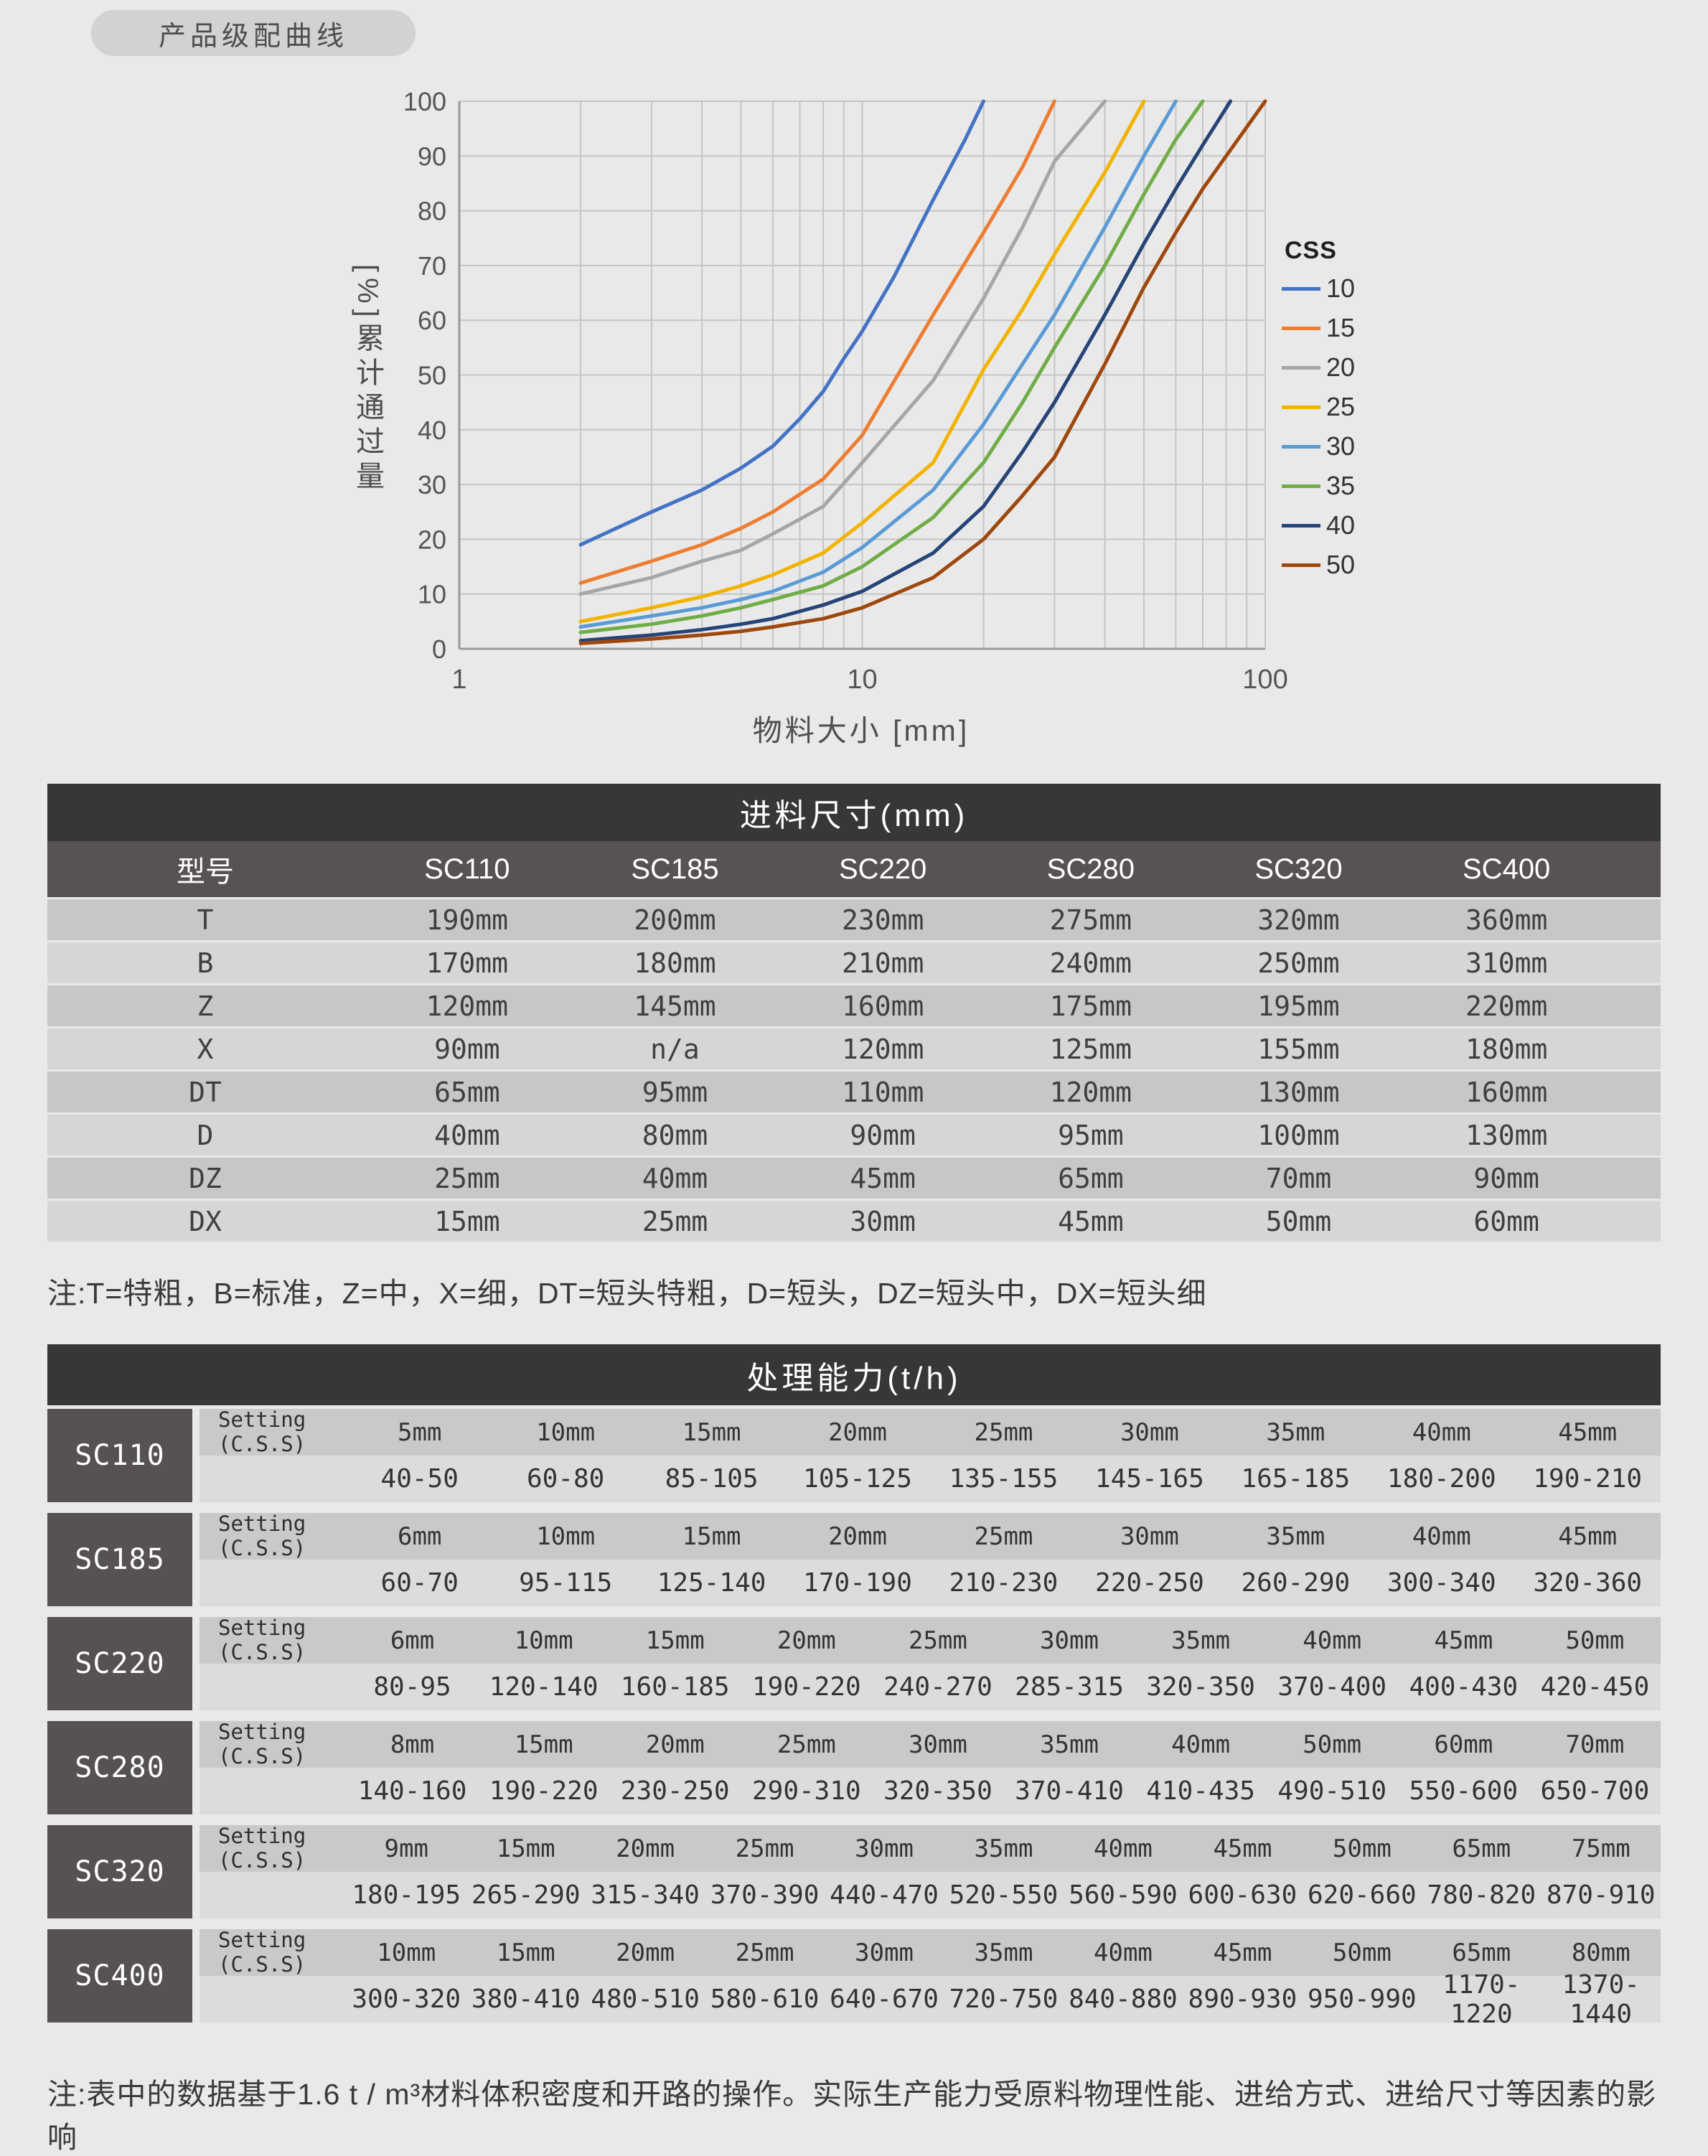 This screenshot has width=1708, height=2156. What do you see at coordinates (262, 1860) in the screenshot?
I see `setting-label-line2: (C.S.S)` at bounding box center [262, 1860].